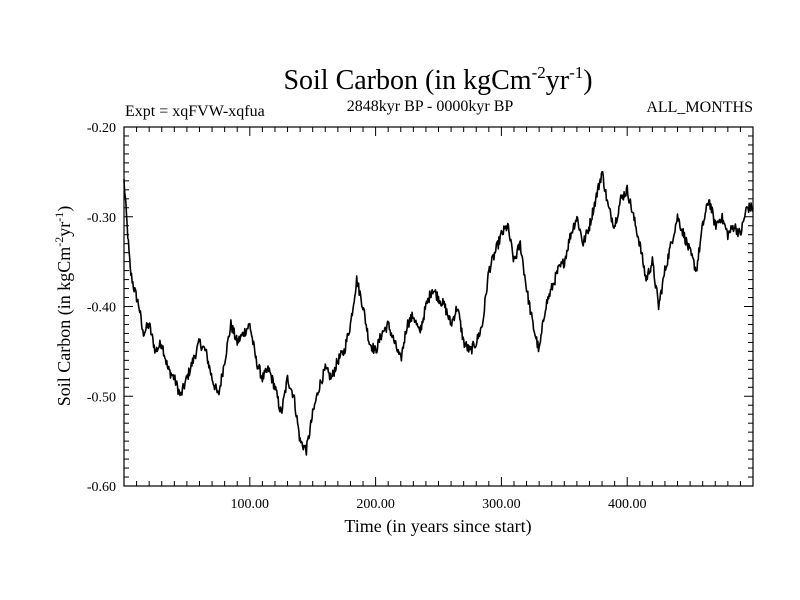 This screenshot has height=600, width=800. Describe the element at coordinates (63, 306) in the screenshot. I see `y-axis-label: Soil Carbon (in kgCm-2yr-1)` at that location.